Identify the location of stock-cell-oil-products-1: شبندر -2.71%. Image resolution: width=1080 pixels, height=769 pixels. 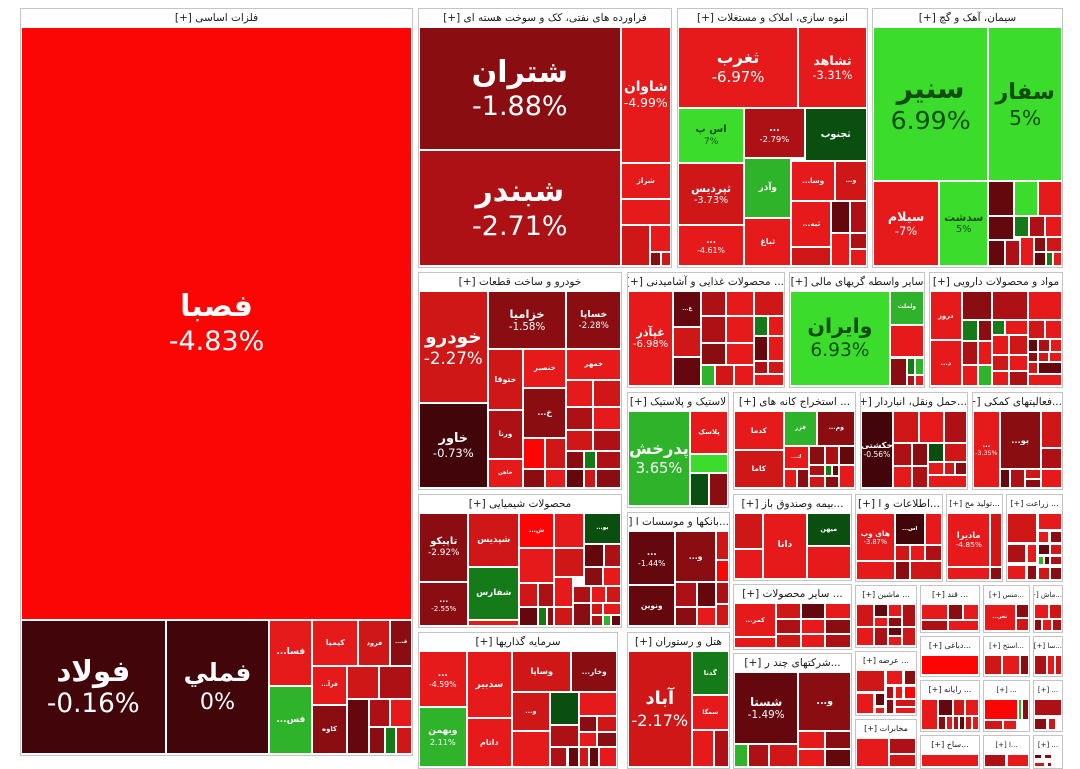
(520, 208).